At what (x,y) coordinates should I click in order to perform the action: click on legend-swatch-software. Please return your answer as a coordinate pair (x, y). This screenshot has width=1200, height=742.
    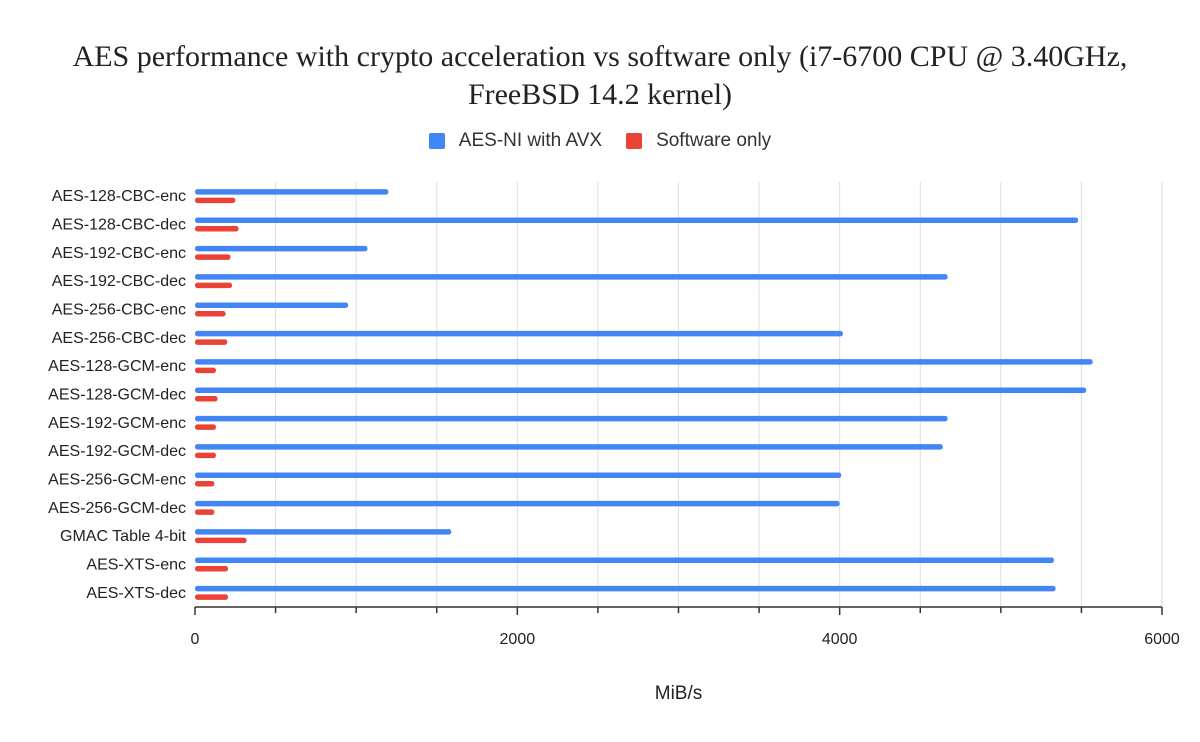
    Looking at the image, I should click on (634, 141).